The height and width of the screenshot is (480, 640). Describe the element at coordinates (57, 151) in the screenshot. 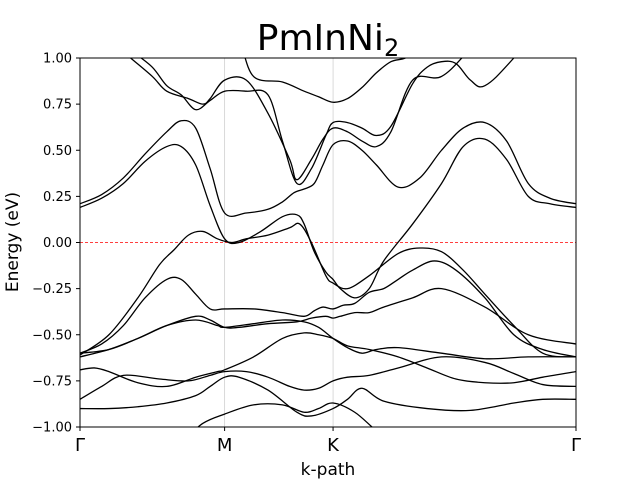

I see `y-tick-label: 0.50` at that location.